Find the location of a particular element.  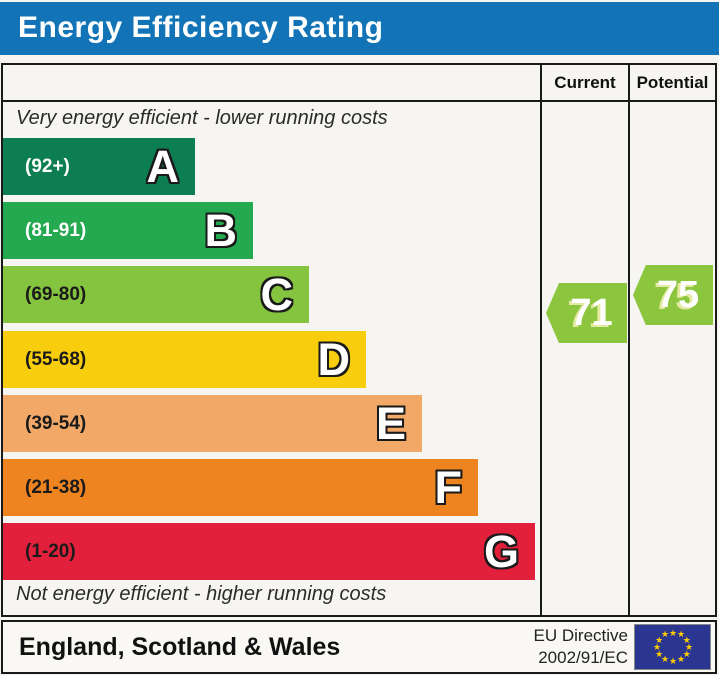

potential-column-divider is located at coordinates (629, 340).